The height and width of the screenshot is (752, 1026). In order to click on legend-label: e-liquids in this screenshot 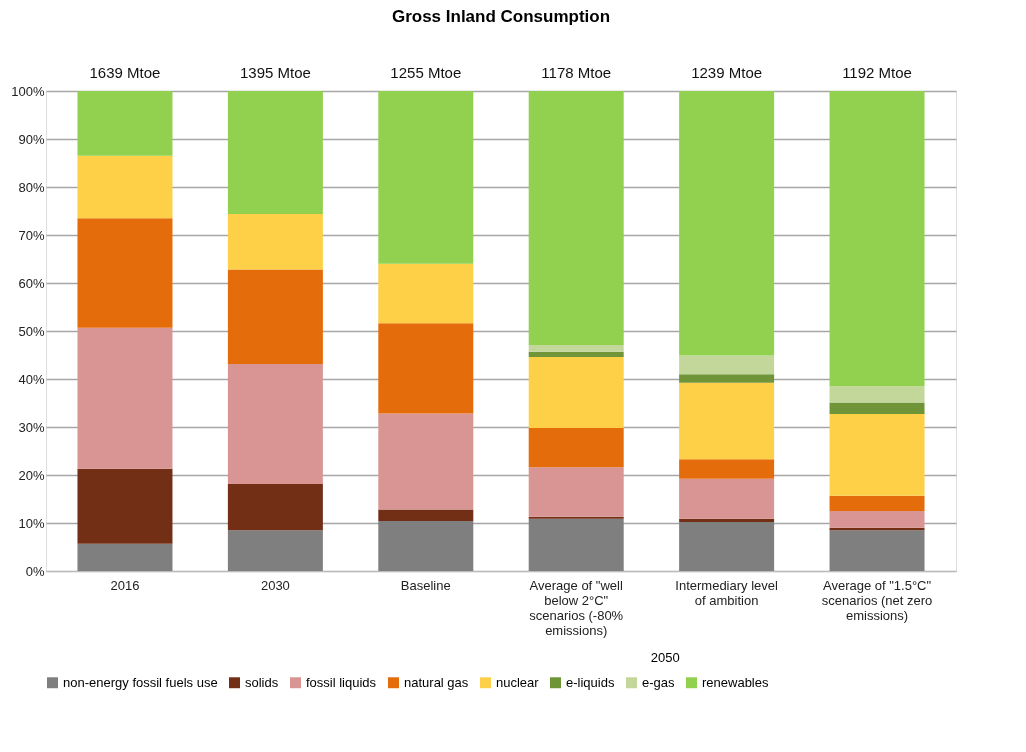, I will do `click(590, 682)`.